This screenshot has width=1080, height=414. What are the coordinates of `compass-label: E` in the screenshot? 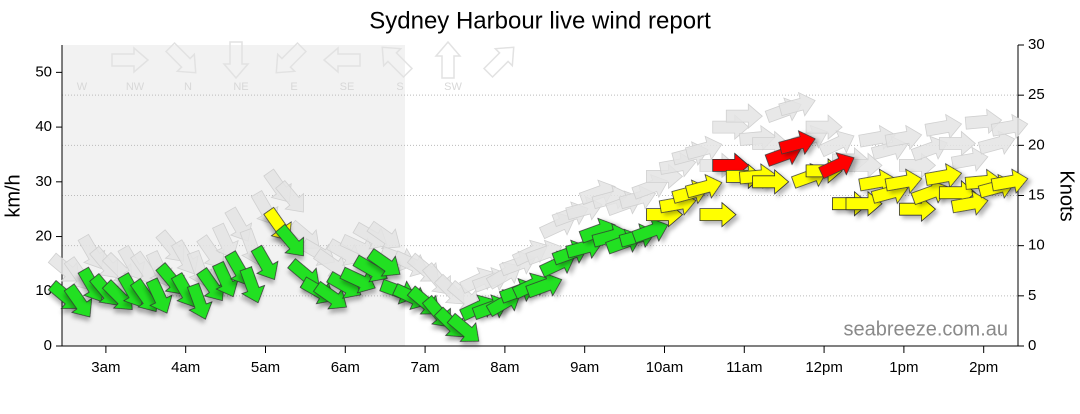 It's located at (293, 87).